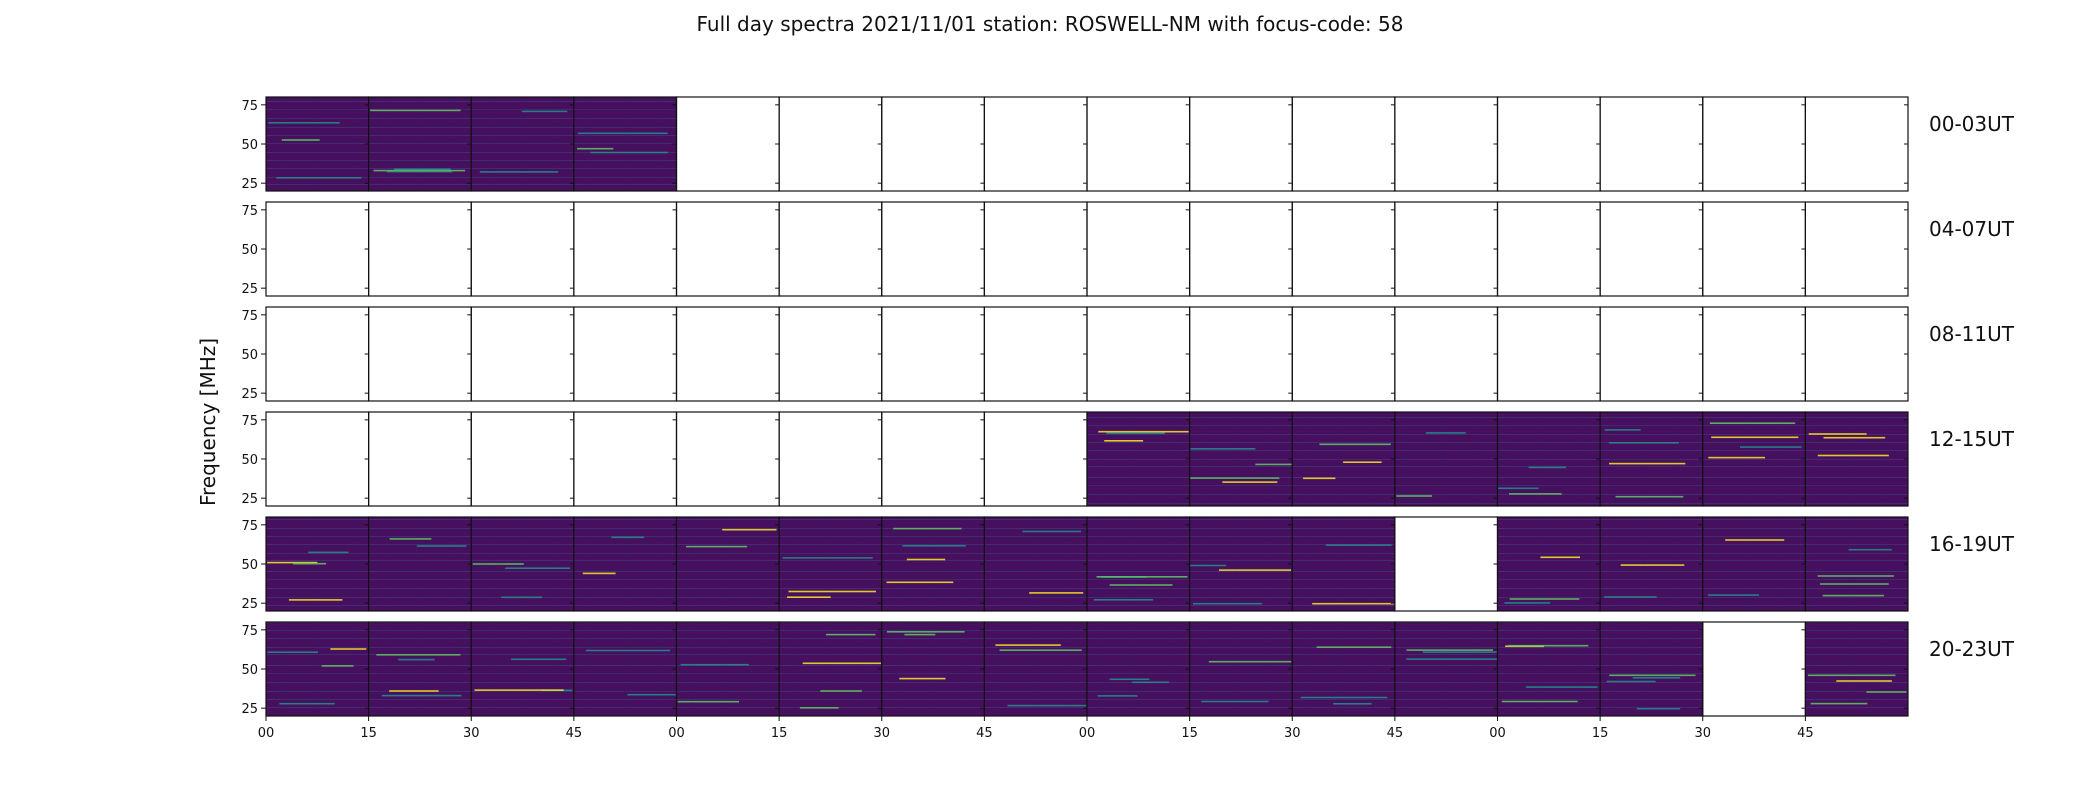  I want to click on y-tick-label: 25, so click(249, 604).